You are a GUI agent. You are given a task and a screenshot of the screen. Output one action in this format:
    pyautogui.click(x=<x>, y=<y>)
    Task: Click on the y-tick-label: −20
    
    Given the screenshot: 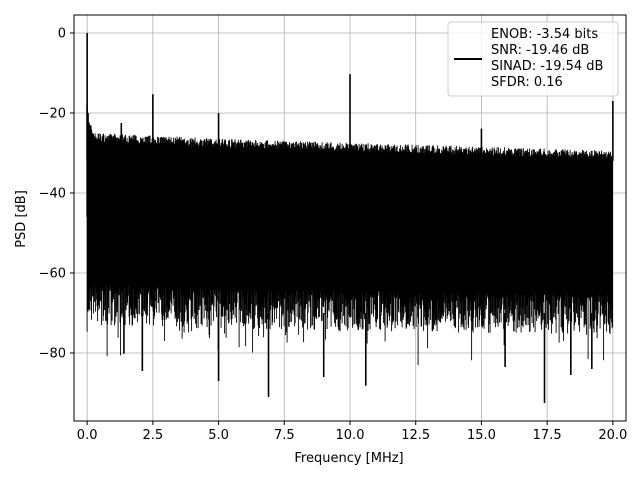 What is the action you would take?
    pyautogui.click(x=52, y=114)
    